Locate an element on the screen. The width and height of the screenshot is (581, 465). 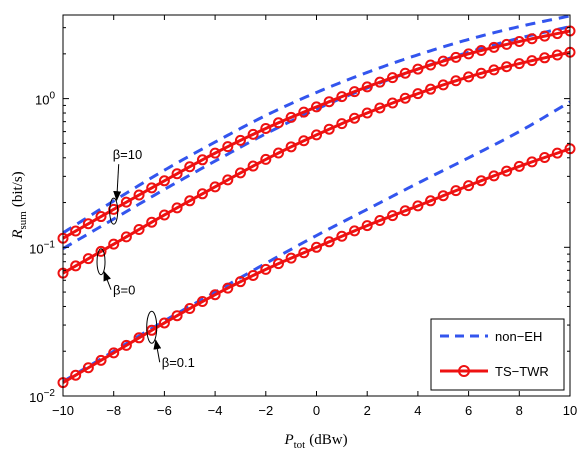
y-tick-label: 10⁻² is located at coordinates (42, 396).